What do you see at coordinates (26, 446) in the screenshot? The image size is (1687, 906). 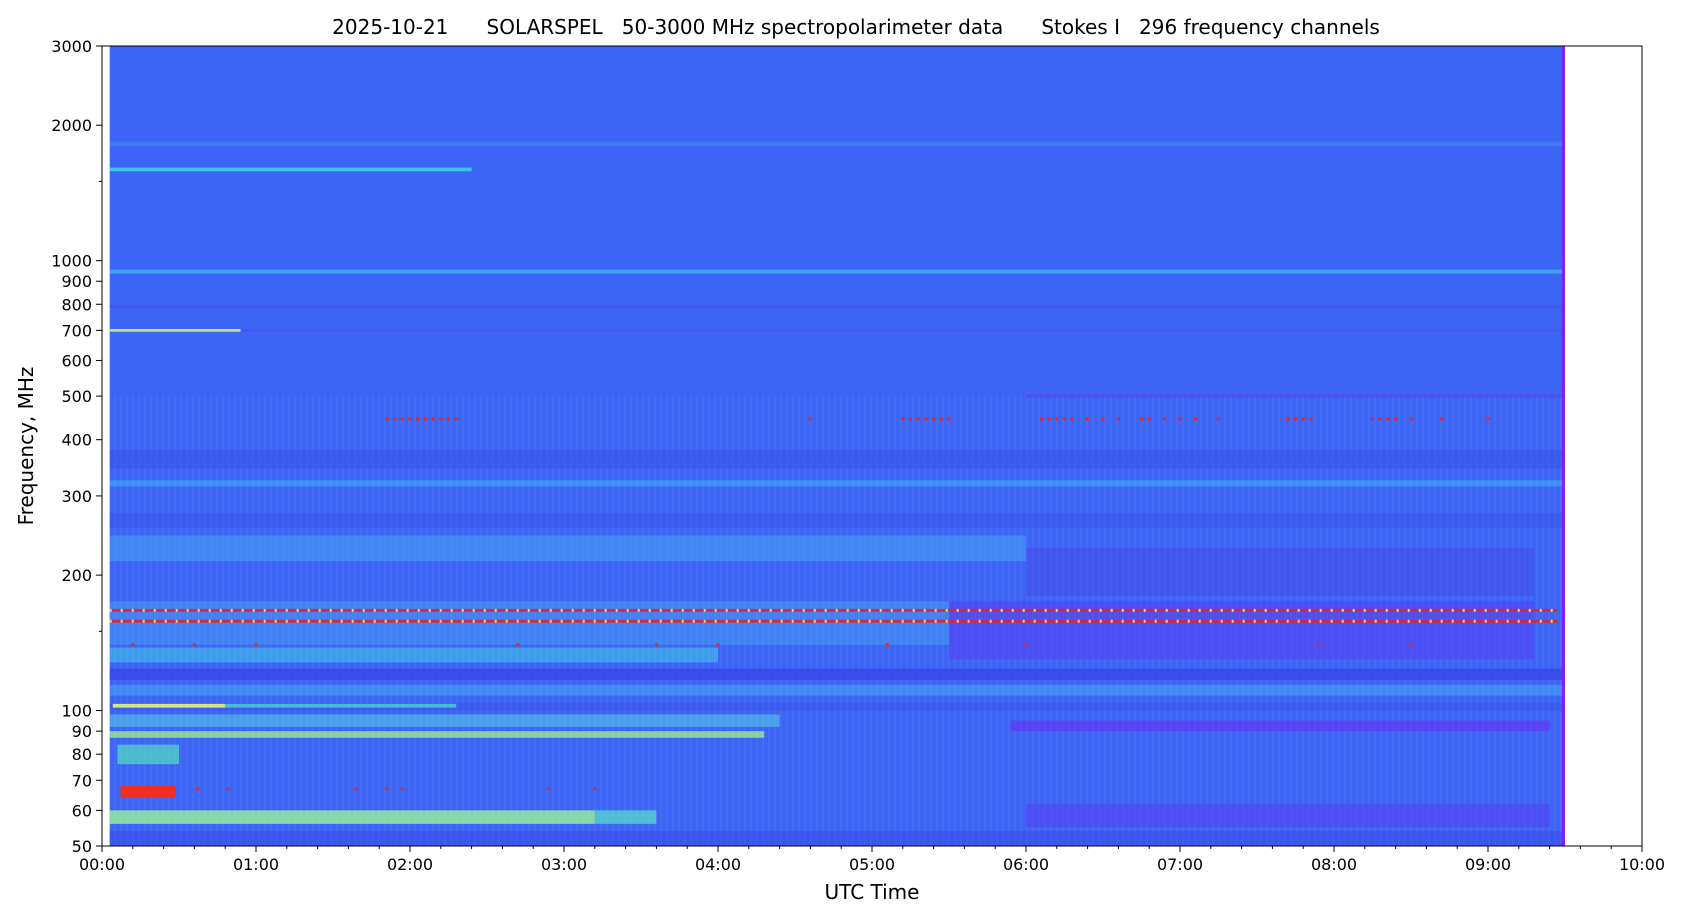 I see `y-axis-title: Frequency, MHz` at bounding box center [26, 446].